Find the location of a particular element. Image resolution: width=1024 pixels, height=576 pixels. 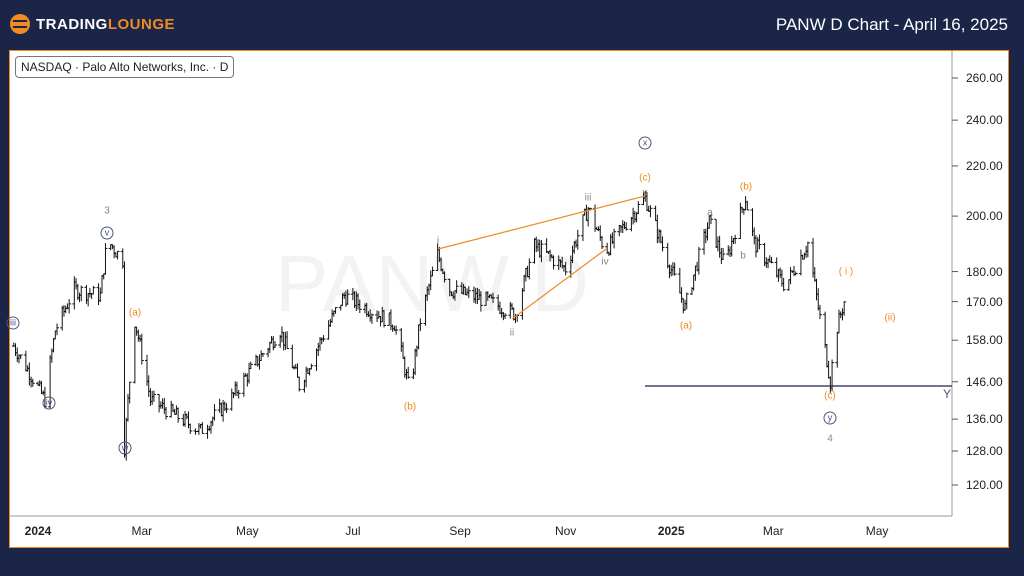

wave-label: w is located at coordinates (125, 448).